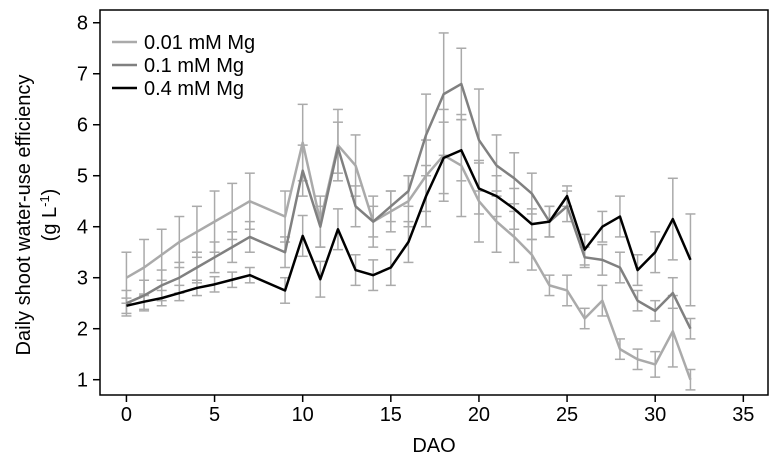 The height and width of the screenshot is (460, 776). Describe the element at coordinates (479, 415) in the screenshot. I see `x-tick-label: 20` at that location.